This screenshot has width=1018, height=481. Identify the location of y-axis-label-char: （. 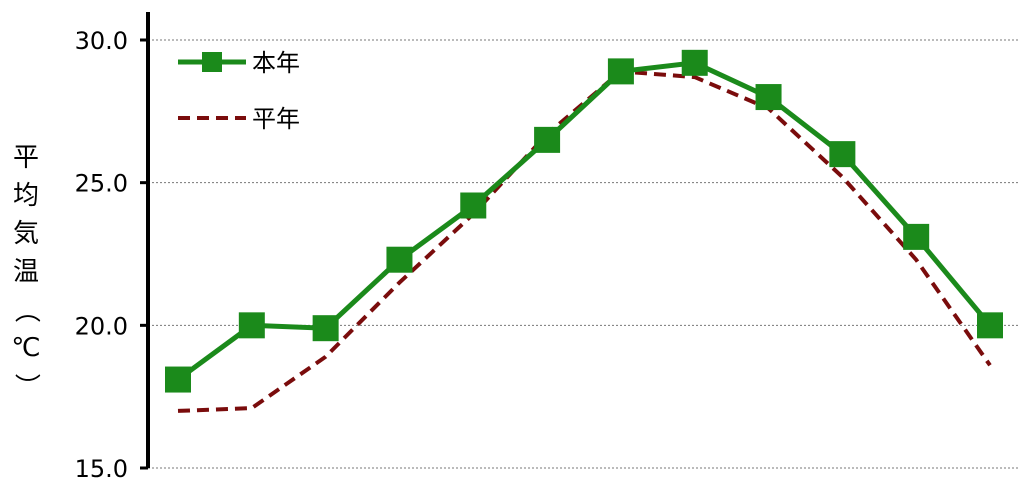
(26, 310).